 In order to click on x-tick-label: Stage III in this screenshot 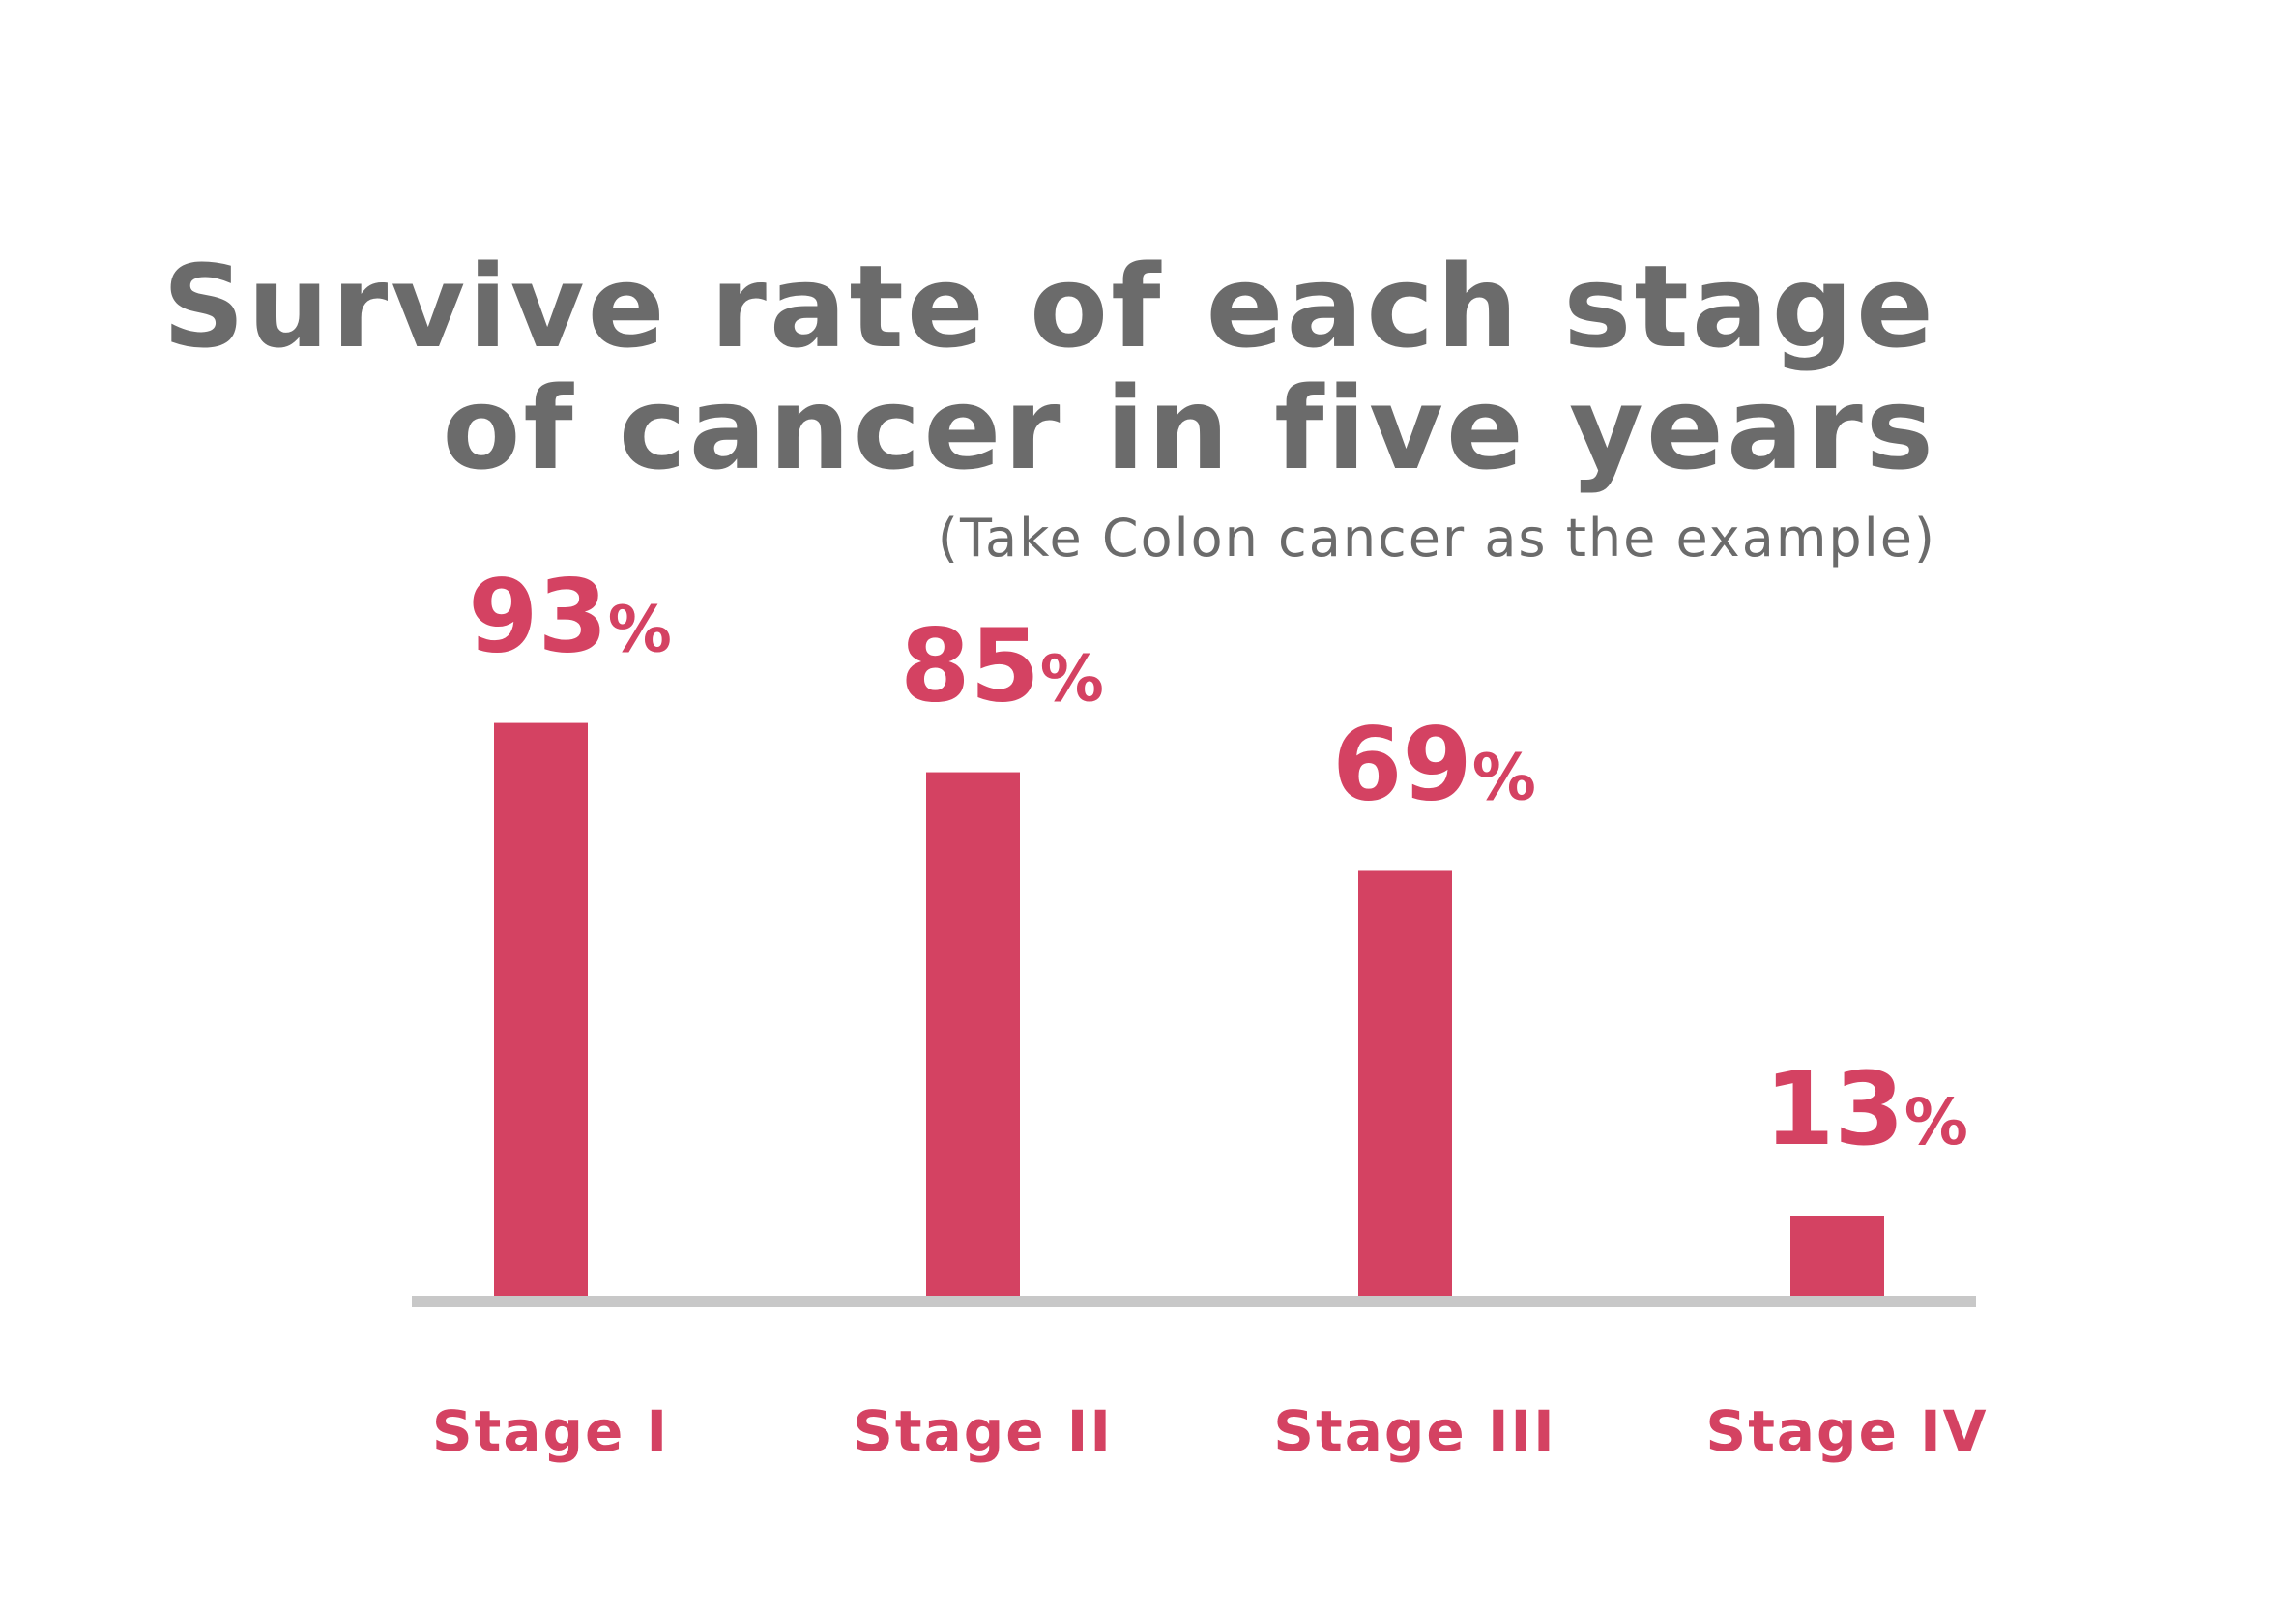, I will do `click(1414, 1431)`.